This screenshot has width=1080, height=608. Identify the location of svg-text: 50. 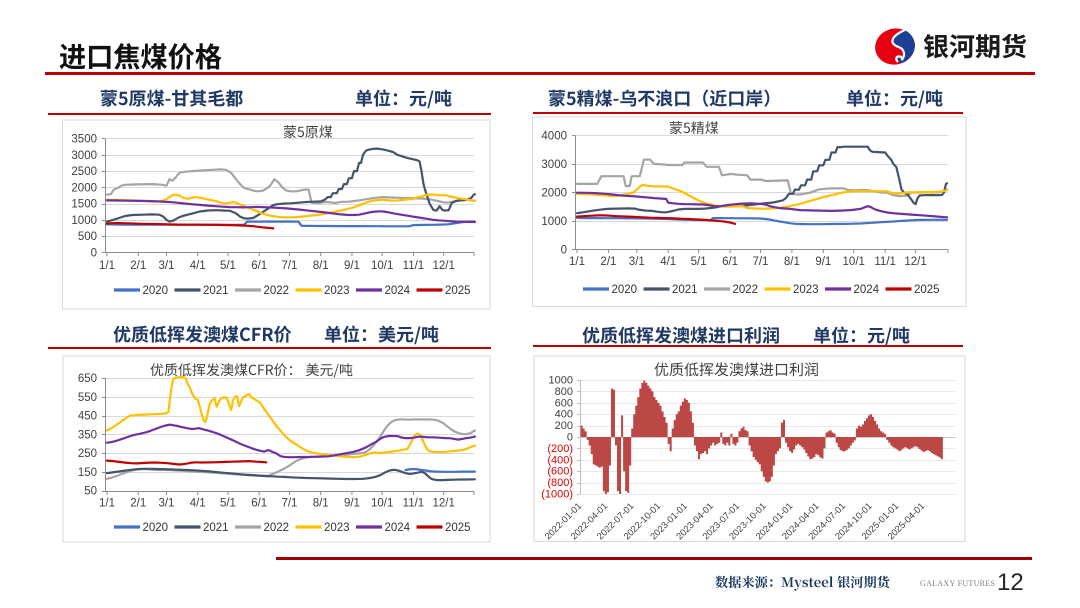
(90, 492).